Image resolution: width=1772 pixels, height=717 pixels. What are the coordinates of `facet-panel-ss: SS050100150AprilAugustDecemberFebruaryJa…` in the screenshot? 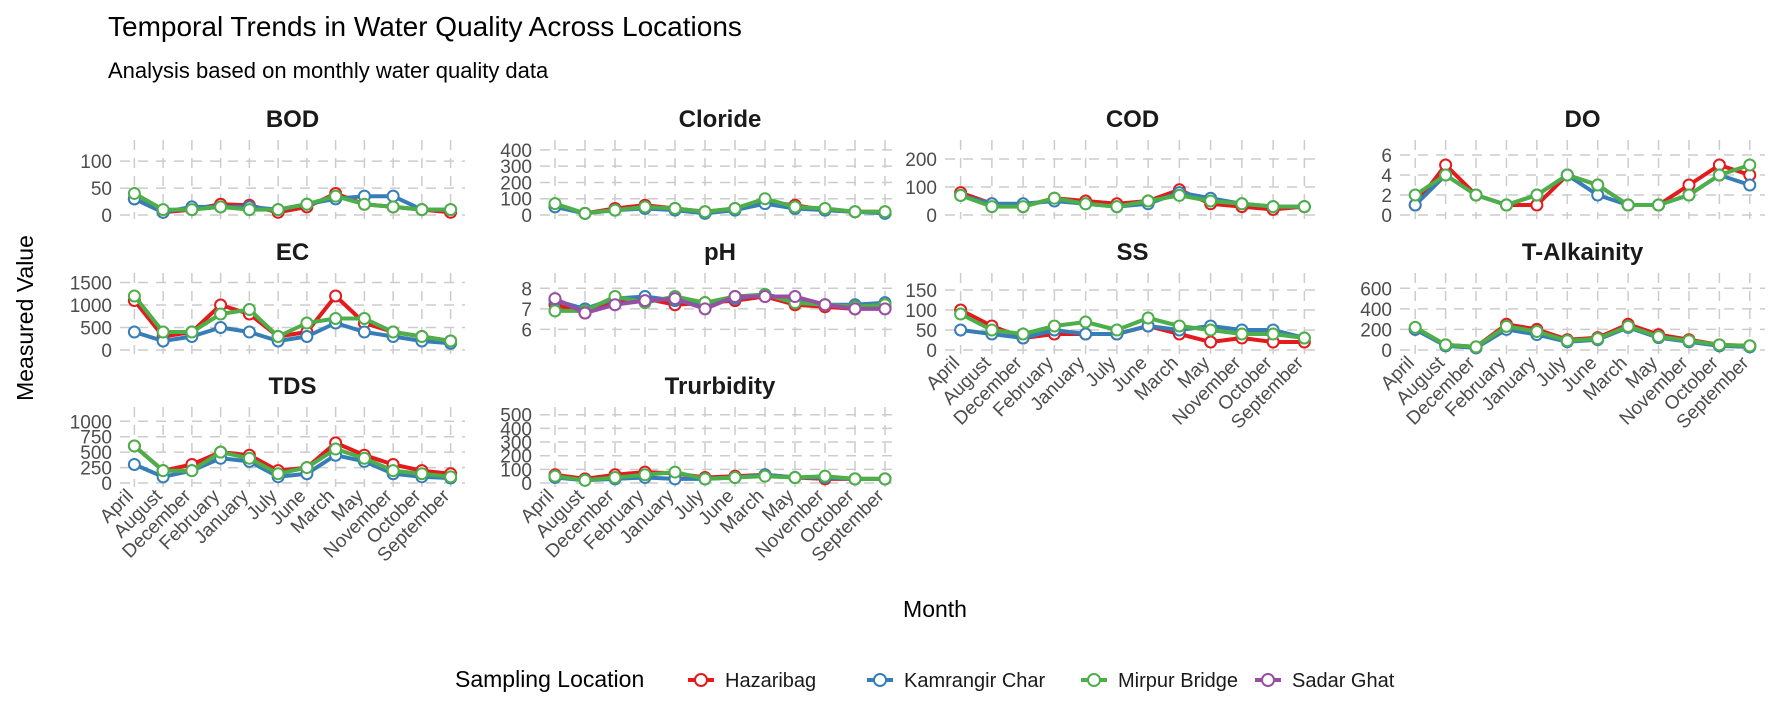 It's located at (1112, 336).